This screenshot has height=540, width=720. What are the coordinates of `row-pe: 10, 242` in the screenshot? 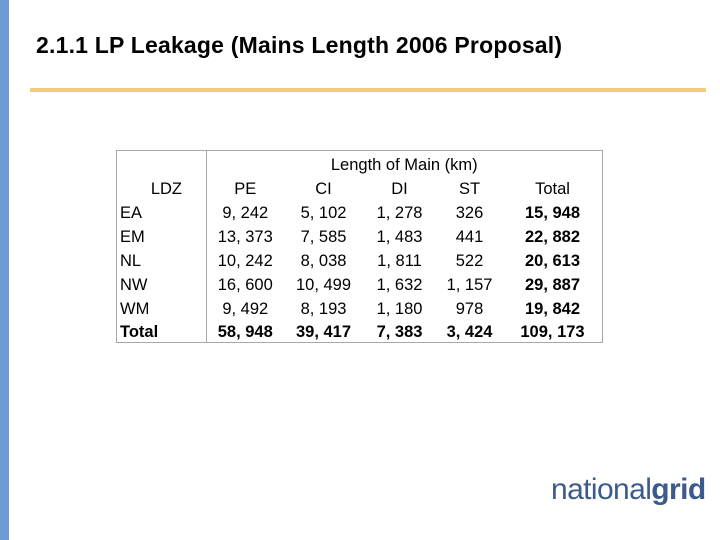 It's located at (245, 260).